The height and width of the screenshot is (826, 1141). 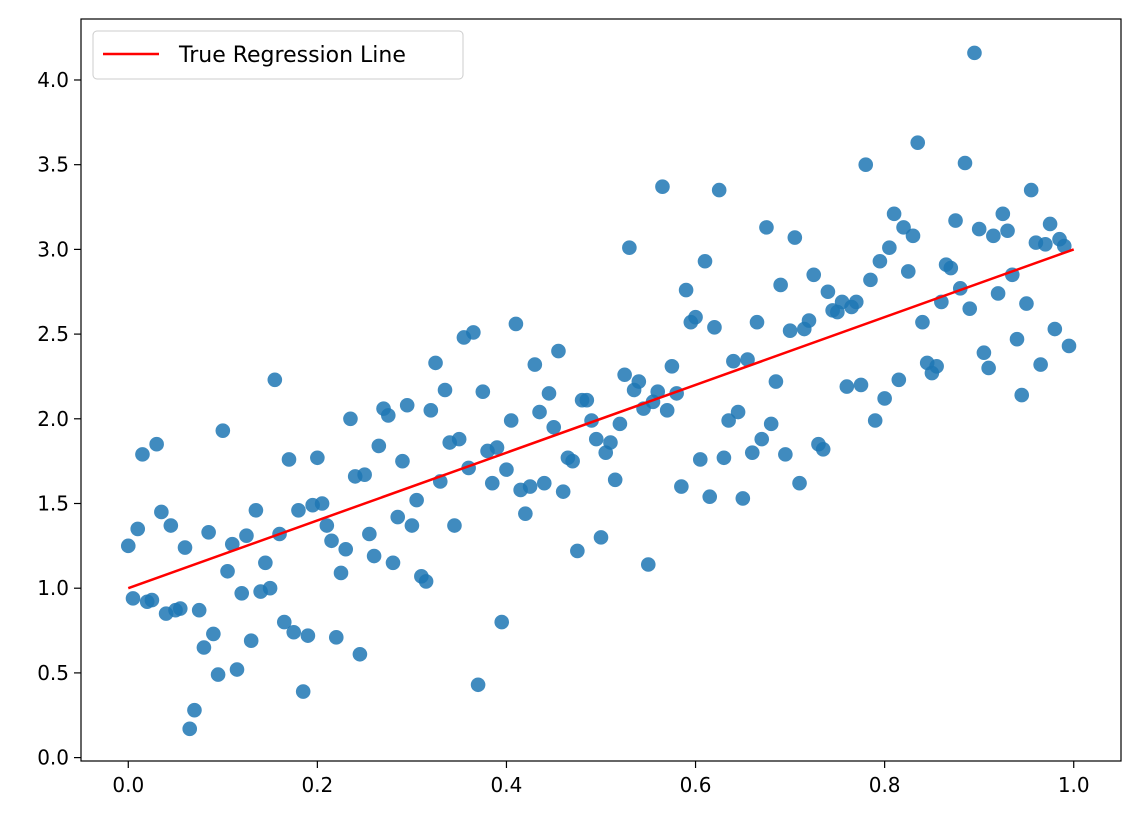 What do you see at coordinates (696, 785) in the screenshot?
I see `x-tick-label: 0.6` at bounding box center [696, 785].